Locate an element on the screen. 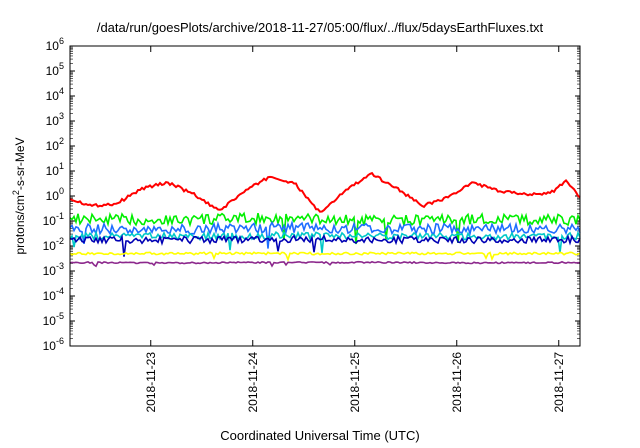  y-tick-label: 10⁰ is located at coordinates (55, 194).